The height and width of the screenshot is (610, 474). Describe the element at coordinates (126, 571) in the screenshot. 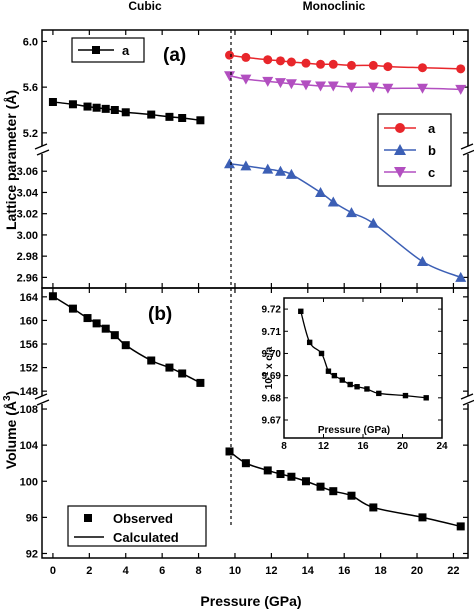

I see `x-tick-label: 4` at that location.